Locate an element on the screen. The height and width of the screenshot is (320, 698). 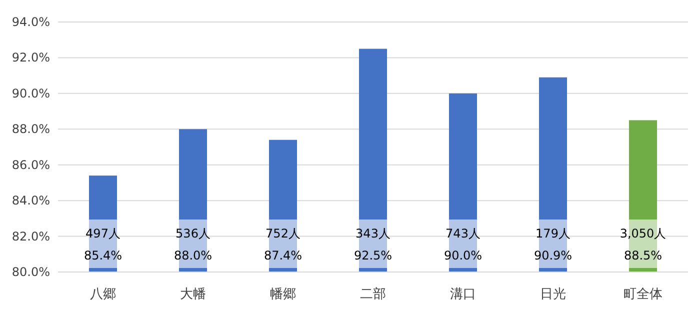
data-label: 536人 88.0% is located at coordinates (193, 244).